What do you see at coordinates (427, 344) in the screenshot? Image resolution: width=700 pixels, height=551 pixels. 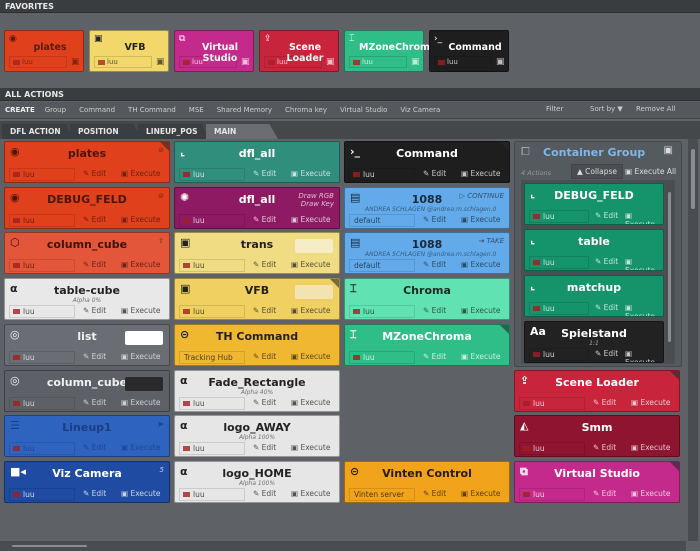 I see `action-tile: ⌶ MZoneChroma luu ✎ Edit ▣ Execute` at bounding box center [427, 344].